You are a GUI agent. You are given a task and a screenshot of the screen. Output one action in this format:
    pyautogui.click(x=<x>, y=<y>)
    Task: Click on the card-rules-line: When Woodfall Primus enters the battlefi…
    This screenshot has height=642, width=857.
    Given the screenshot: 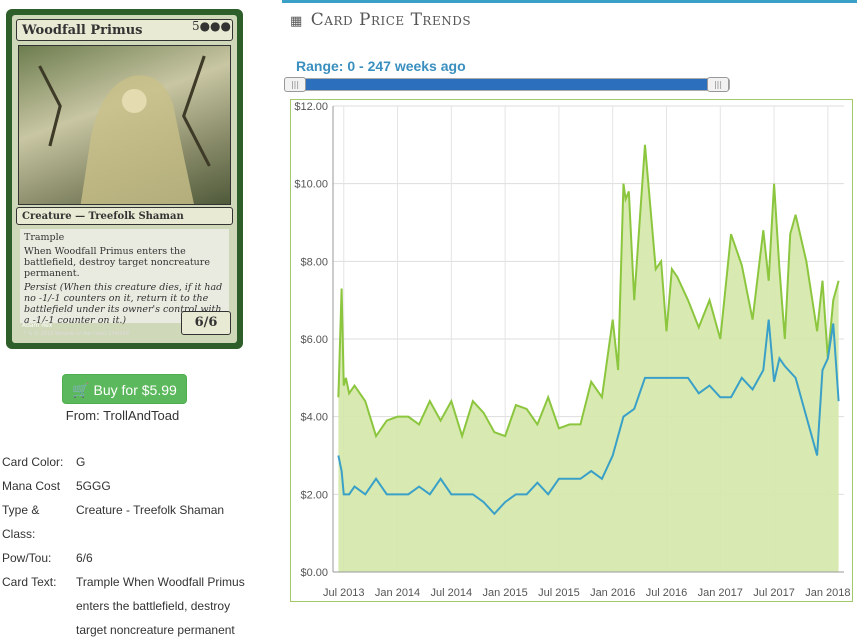 What is the action you would take?
    pyautogui.click(x=117, y=262)
    